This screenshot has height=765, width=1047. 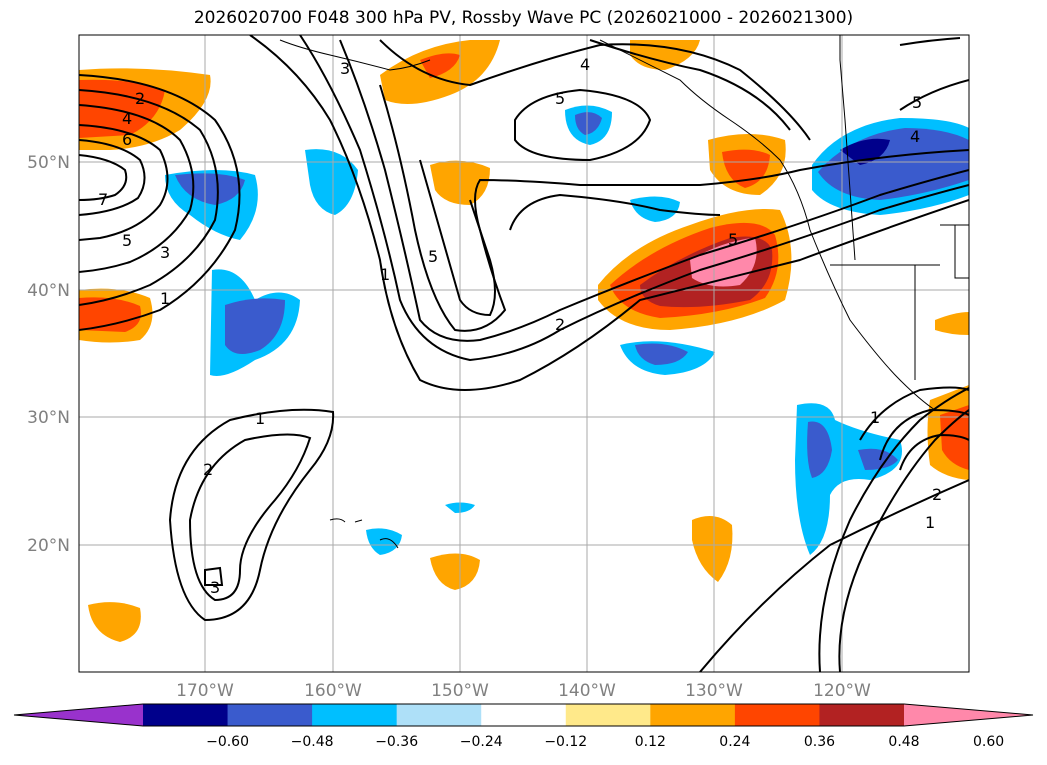 I want to click on colorbar-tick-label: 0.60, so click(x=988, y=742).